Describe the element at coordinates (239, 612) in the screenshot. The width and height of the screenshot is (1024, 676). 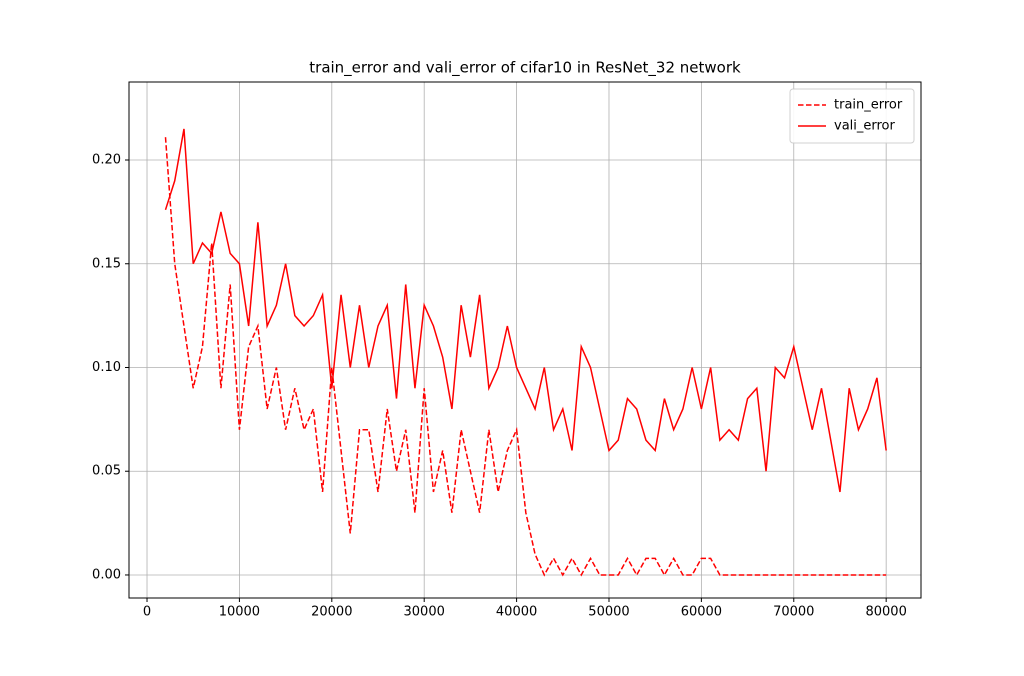
I see `x-tick-label: 10000` at that location.